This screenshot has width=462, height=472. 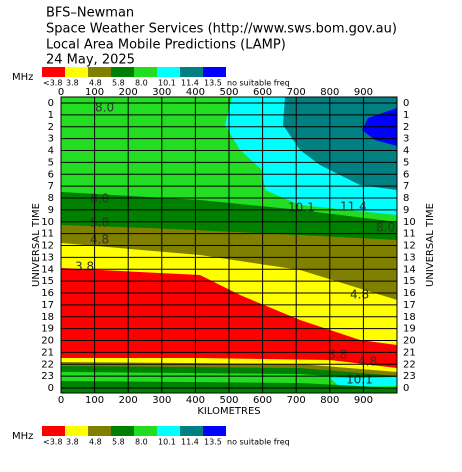 I want to click on contour-label: 11.4, so click(x=353, y=207).